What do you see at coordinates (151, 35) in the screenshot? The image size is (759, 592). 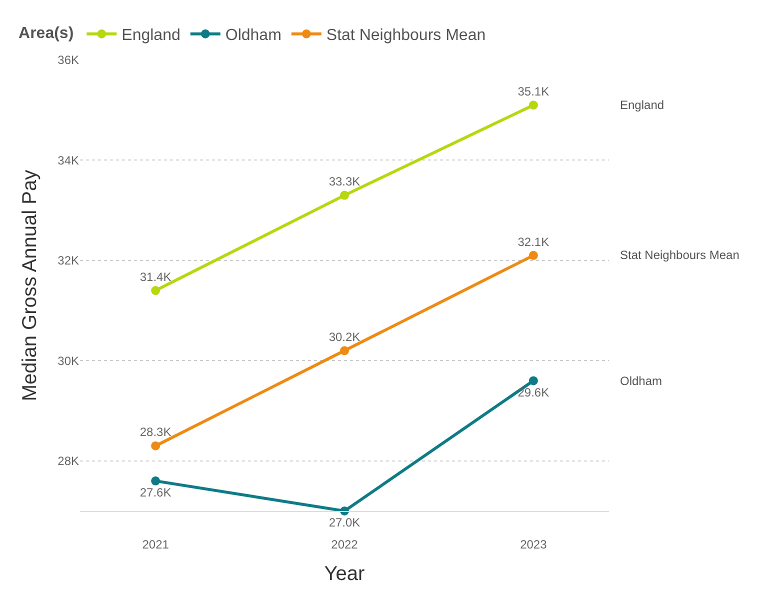 I see `legend-label: England` at bounding box center [151, 35].